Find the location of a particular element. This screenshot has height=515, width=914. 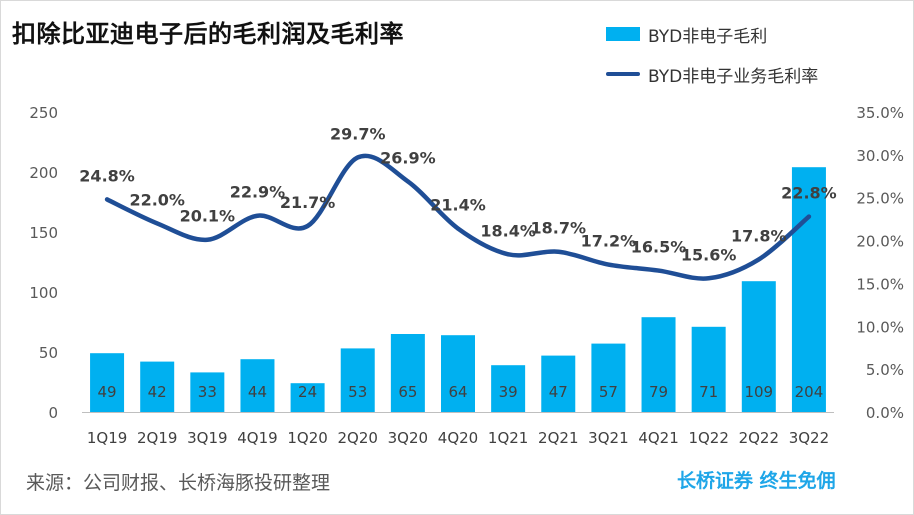

y-right-tick-label: 35.0% is located at coordinates (880, 113).